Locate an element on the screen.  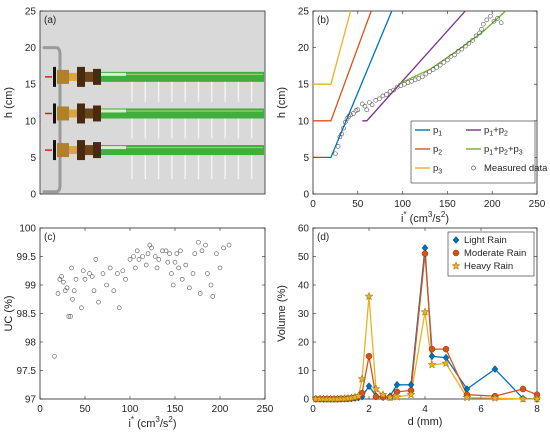
x-axis-label: d (mm) is located at coordinates (425, 422).